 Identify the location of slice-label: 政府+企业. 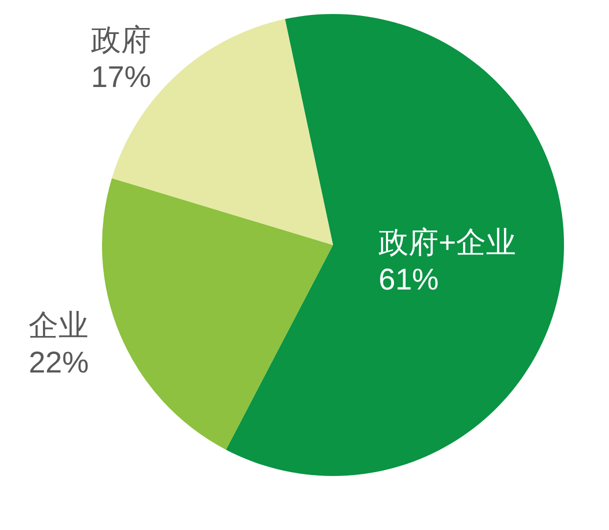
(447, 243).